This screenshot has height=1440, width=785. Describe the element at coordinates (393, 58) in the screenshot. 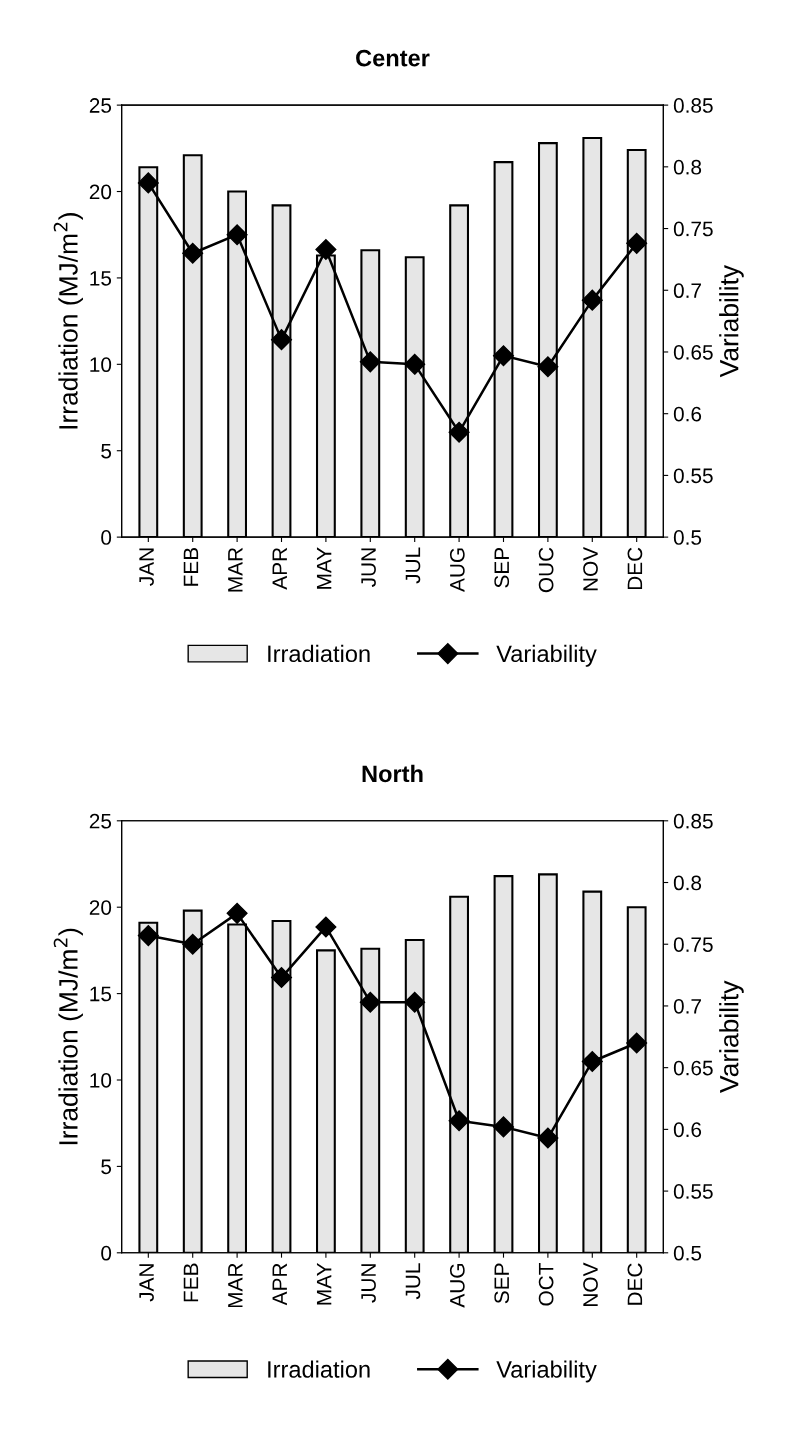

I see `chart-title: Center` at that location.